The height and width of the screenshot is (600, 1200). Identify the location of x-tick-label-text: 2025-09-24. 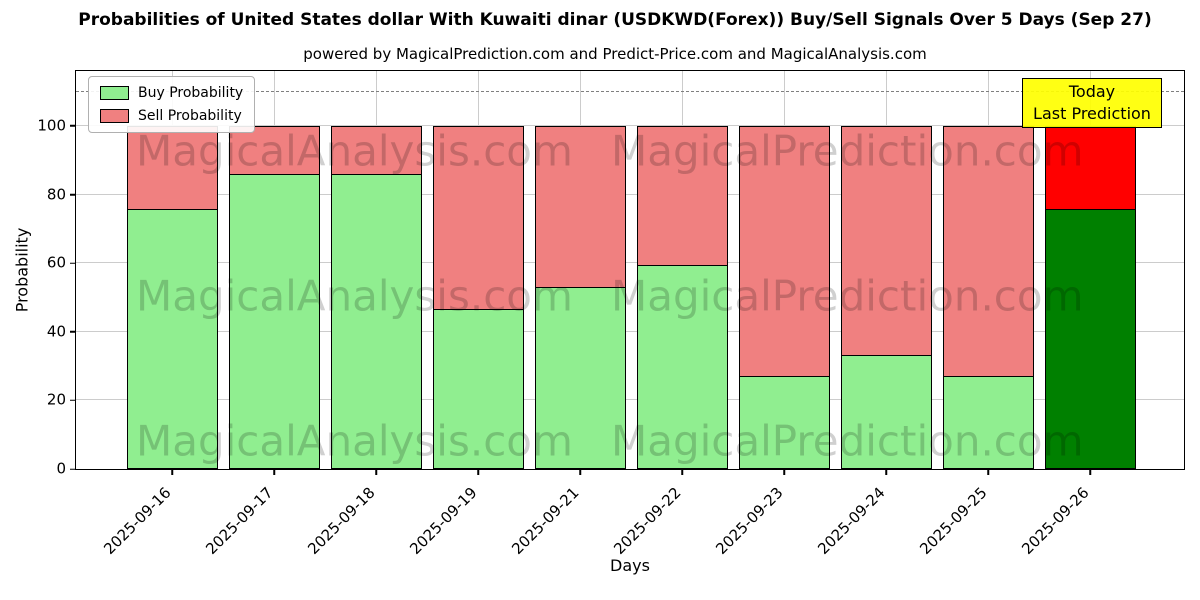
(851, 521).